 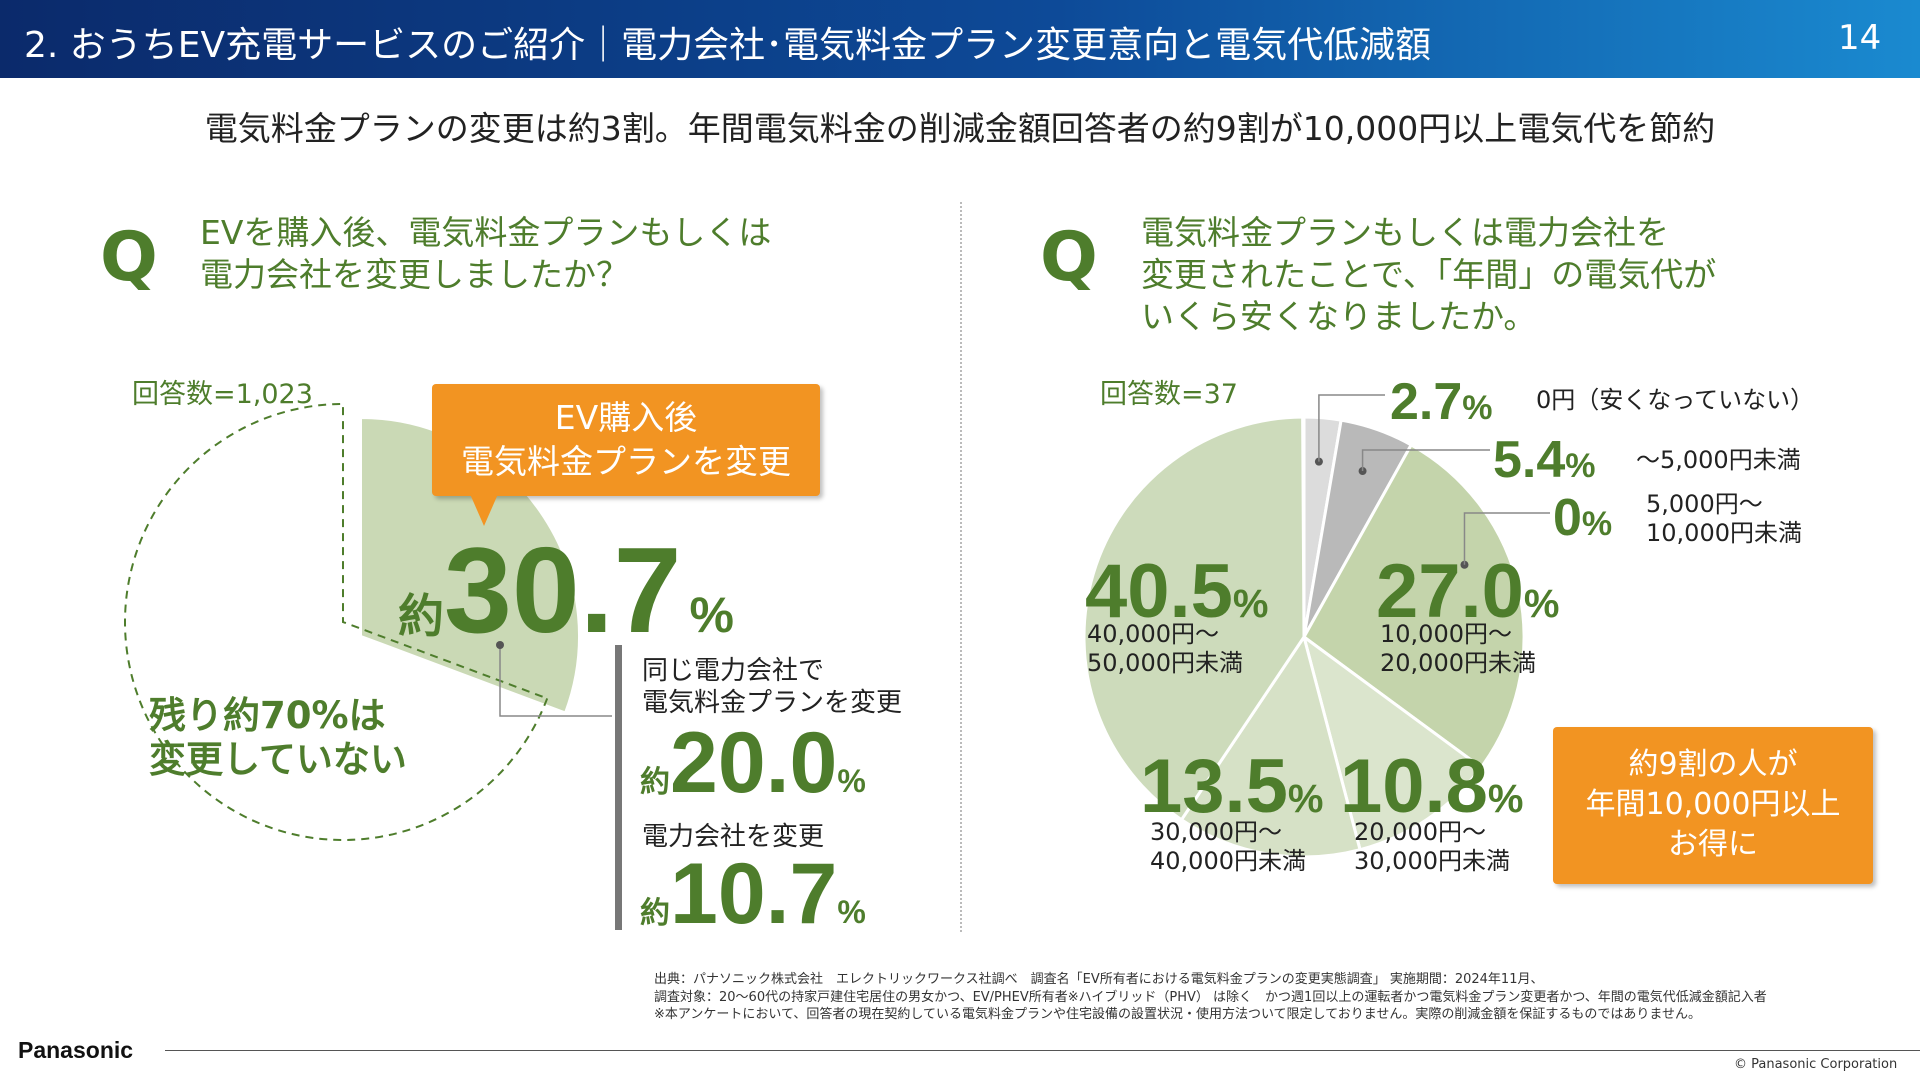 I want to click on label-line: 残り約70%は, so click(x=267, y=715).